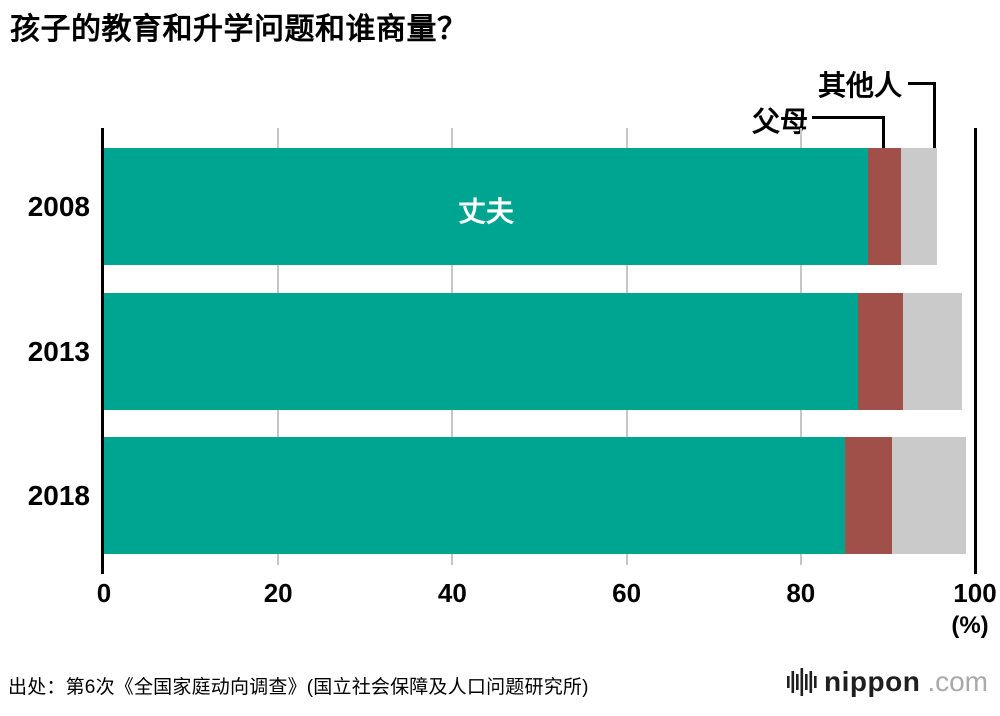  I want to click on annotation-parents-label: 父母, so click(780, 121).